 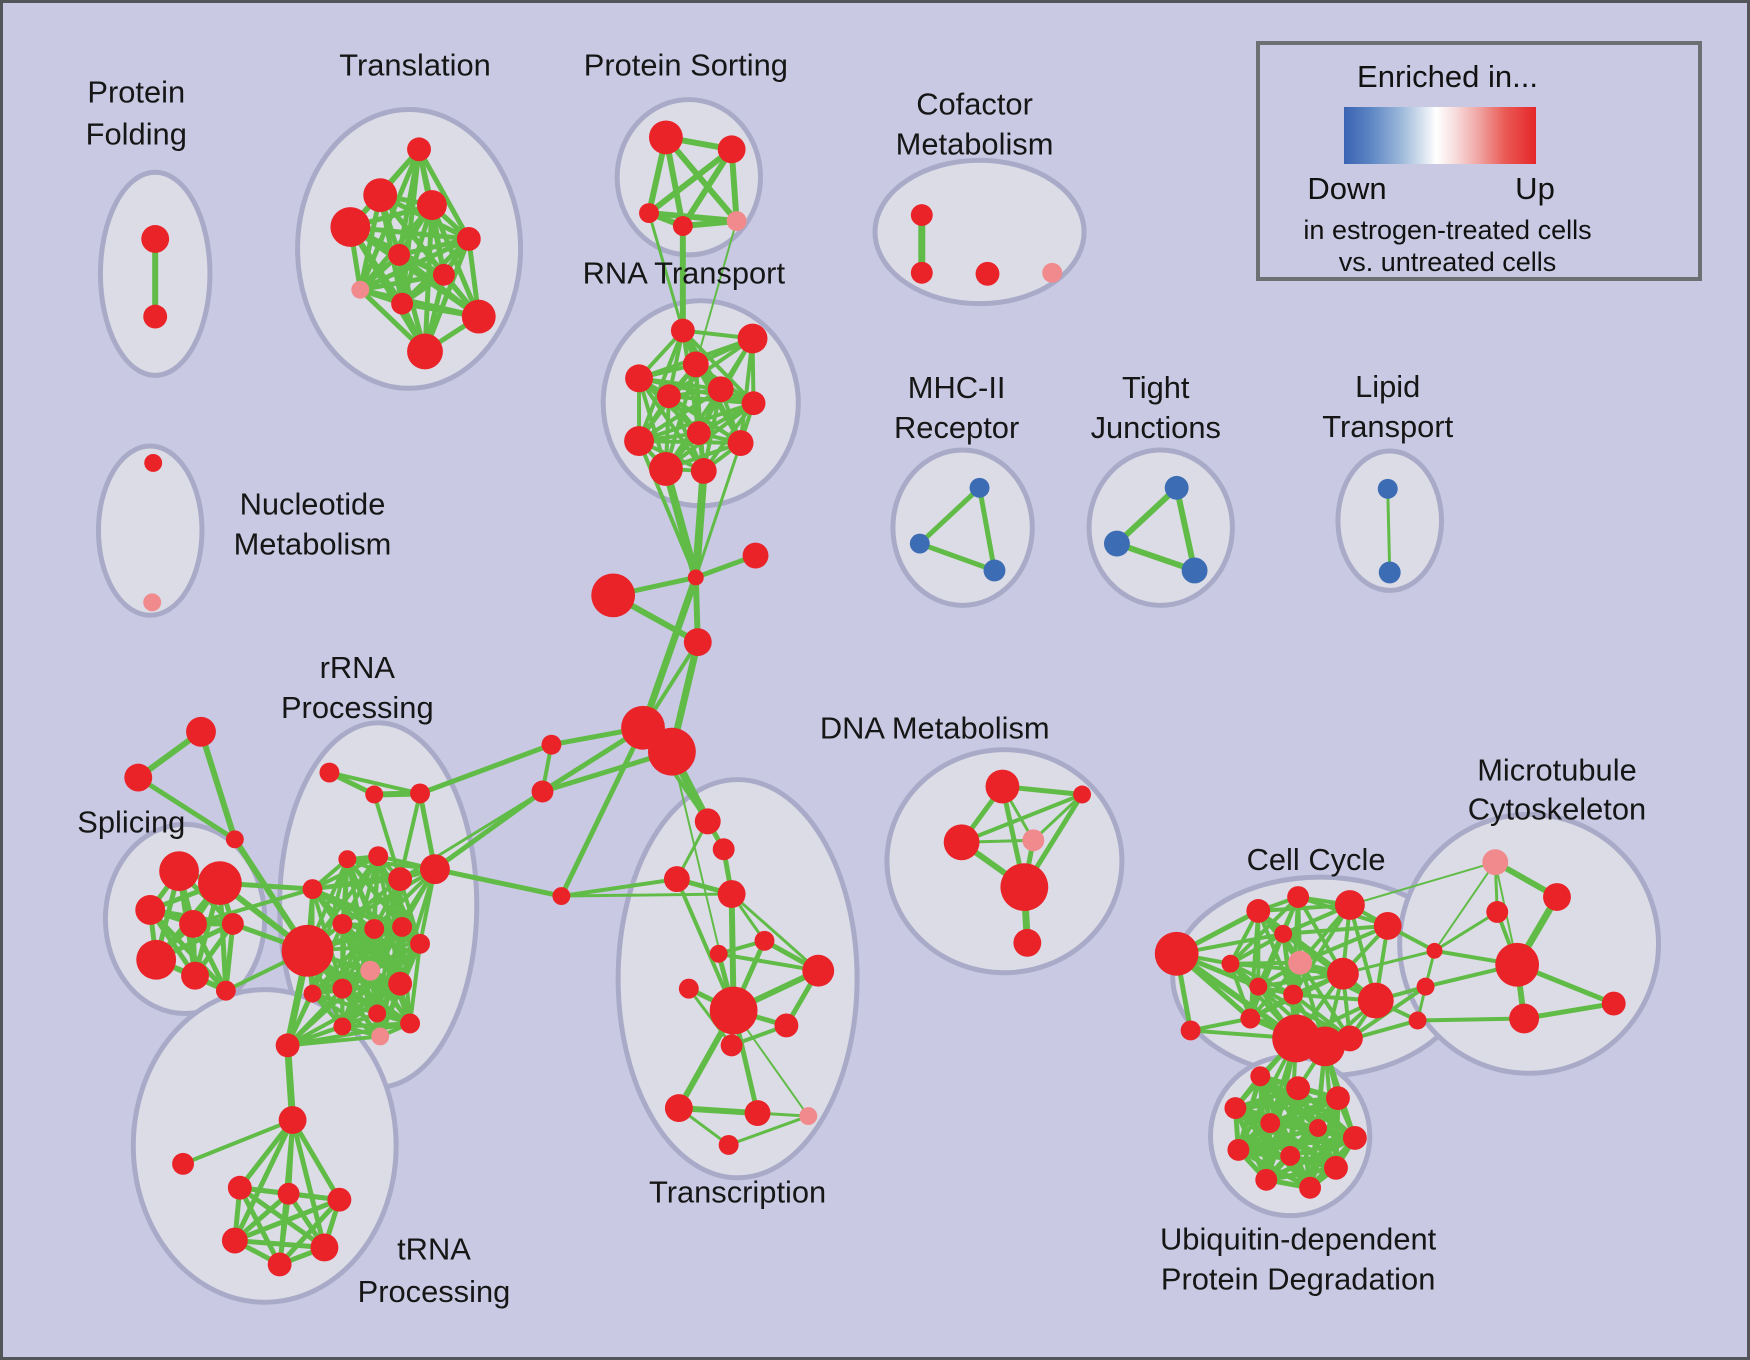 I want to click on node-tx8, so click(x=688, y=988).